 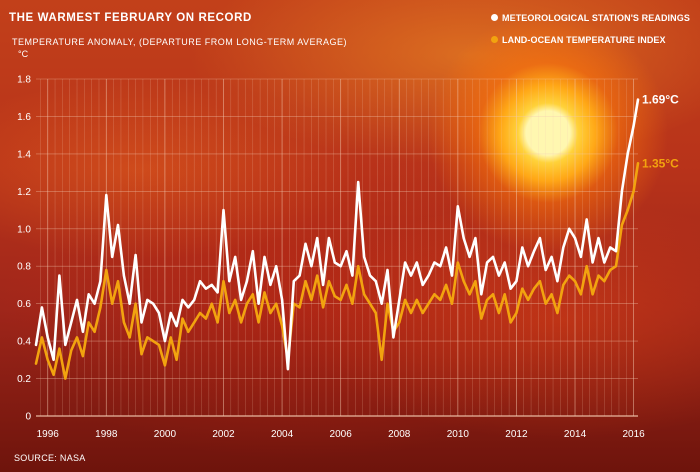 I want to click on y-tick-label: 1.8, so click(x=24, y=80).